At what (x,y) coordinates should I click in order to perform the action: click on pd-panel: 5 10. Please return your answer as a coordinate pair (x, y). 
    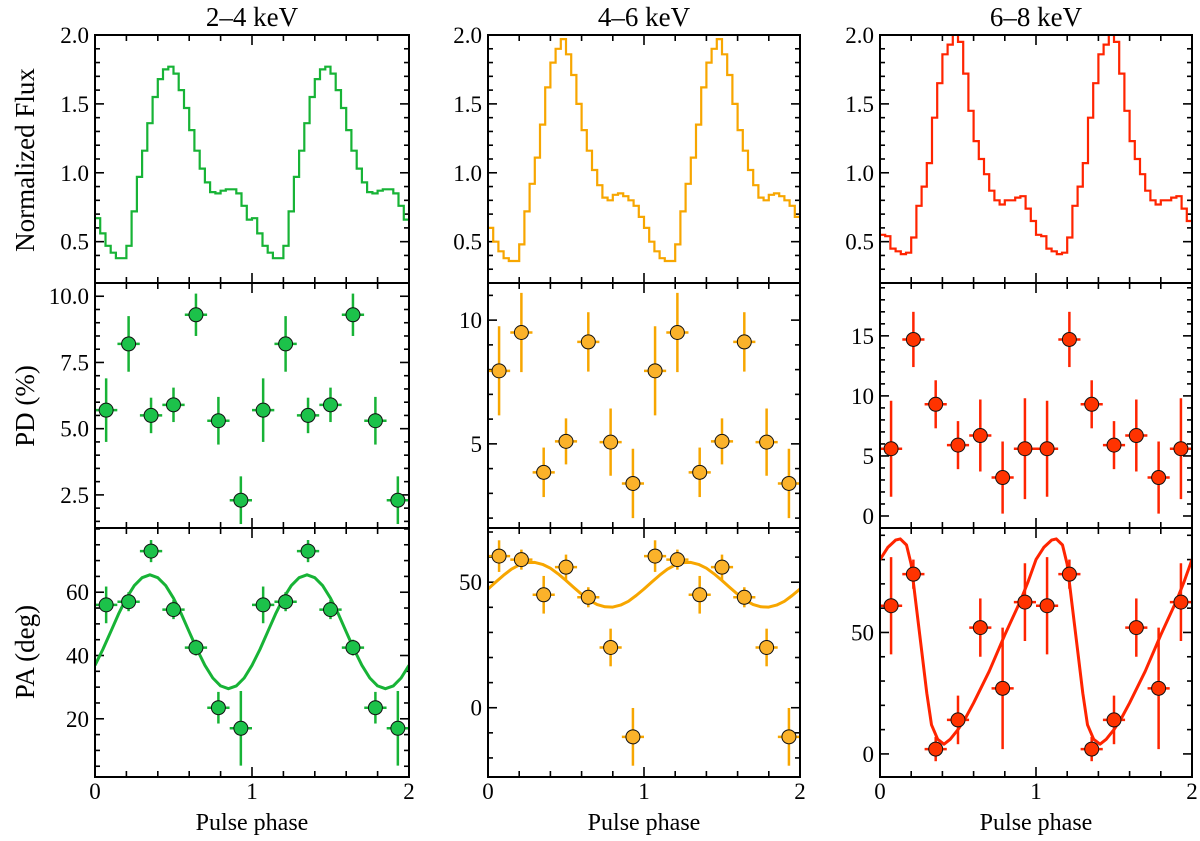
    Looking at the image, I should click on (630, 405).